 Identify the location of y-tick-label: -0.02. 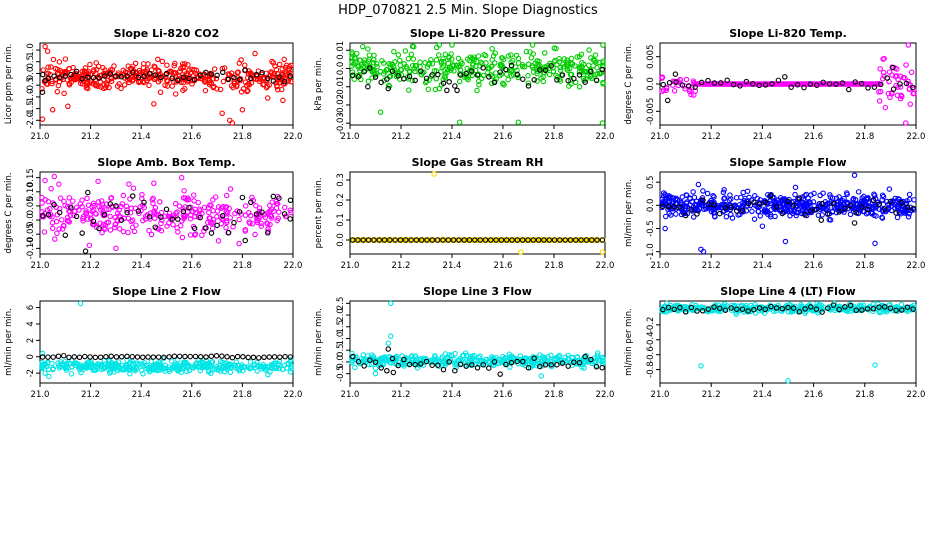
(341, 105).